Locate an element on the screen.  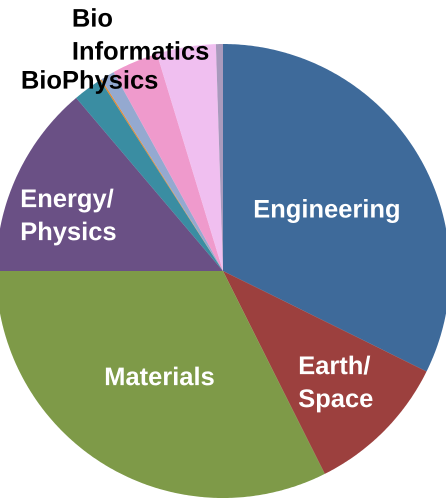
slice-label: BioPhysics is located at coordinates (90, 82).